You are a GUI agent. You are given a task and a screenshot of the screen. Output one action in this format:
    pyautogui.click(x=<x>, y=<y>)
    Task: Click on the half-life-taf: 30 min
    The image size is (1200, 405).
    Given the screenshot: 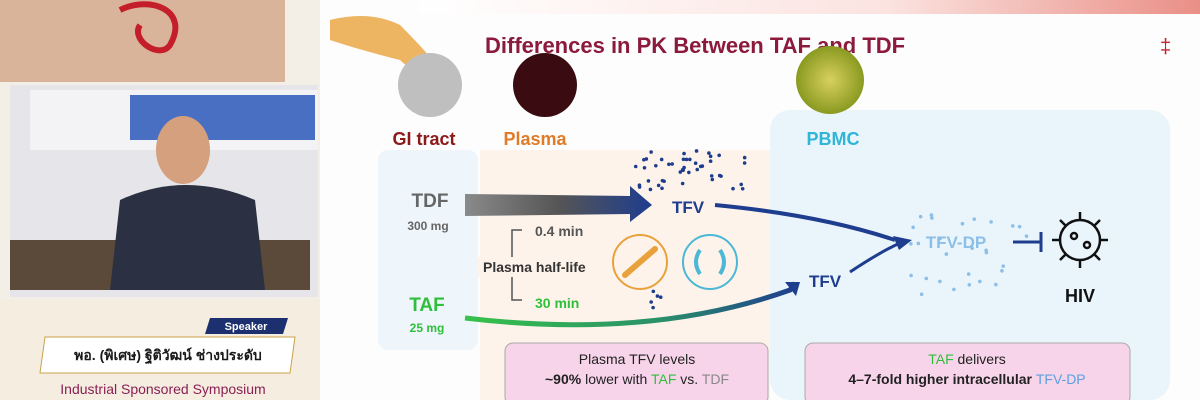 What is the action you would take?
    pyautogui.click(x=557, y=303)
    